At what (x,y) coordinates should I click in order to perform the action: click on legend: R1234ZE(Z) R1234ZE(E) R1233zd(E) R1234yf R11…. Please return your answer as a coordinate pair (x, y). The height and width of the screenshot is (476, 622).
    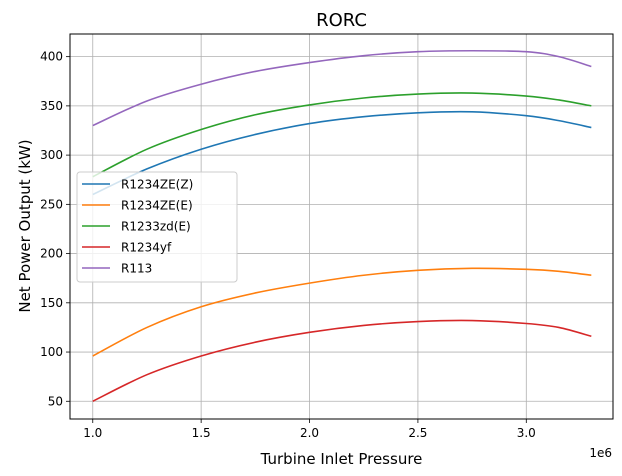
    Looking at the image, I should click on (157, 227).